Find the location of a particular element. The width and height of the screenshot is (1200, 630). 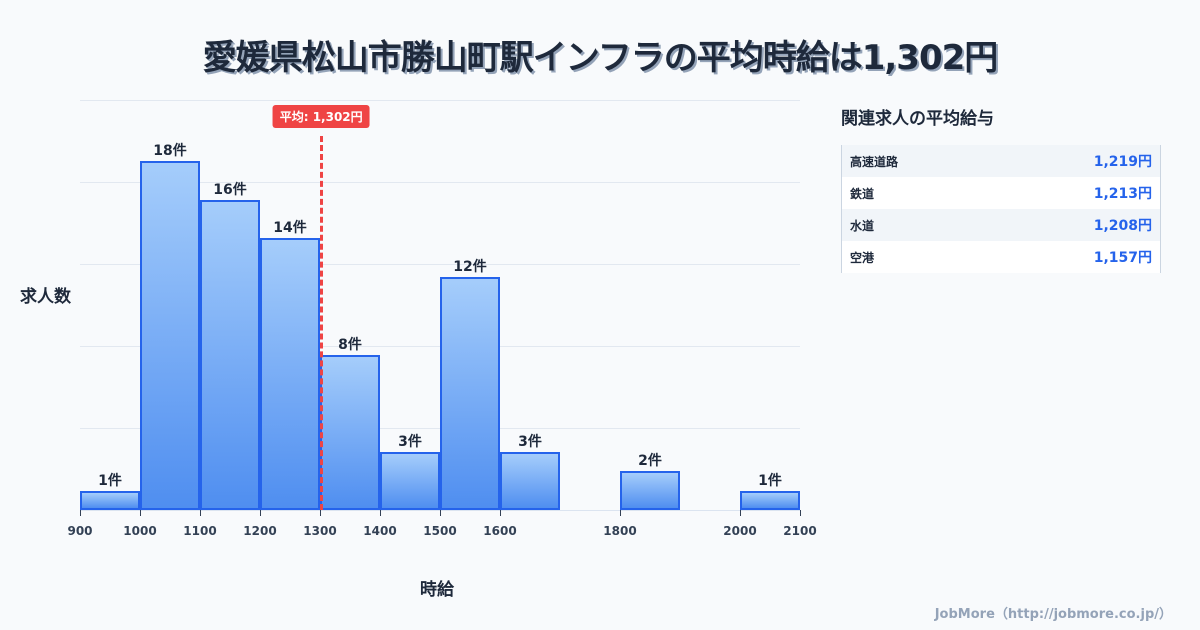

x-tick-label: 1200 is located at coordinates (260, 531).